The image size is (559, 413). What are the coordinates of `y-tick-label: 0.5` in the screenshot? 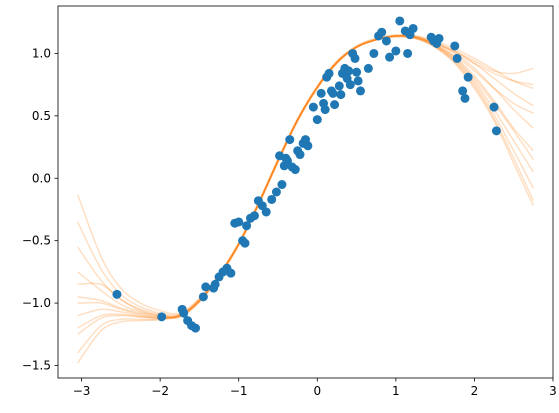 It's located at (41, 116).